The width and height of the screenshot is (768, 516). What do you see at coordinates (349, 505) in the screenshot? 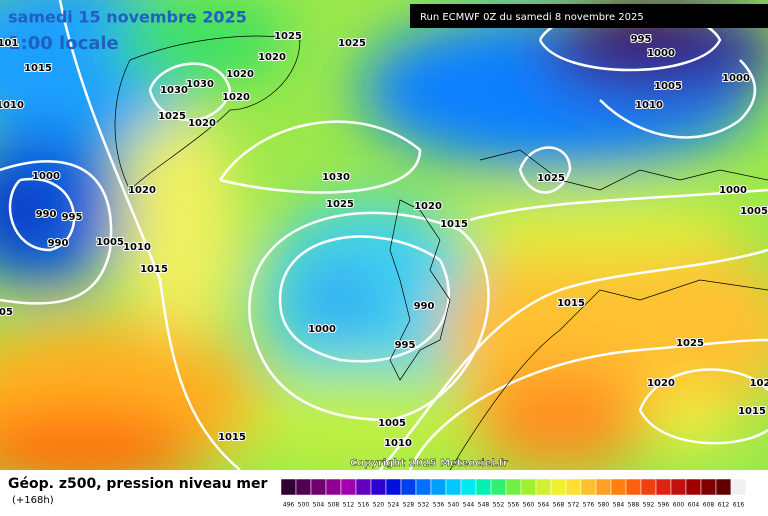
I see `scale-label: 512` at bounding box center [349, 505].